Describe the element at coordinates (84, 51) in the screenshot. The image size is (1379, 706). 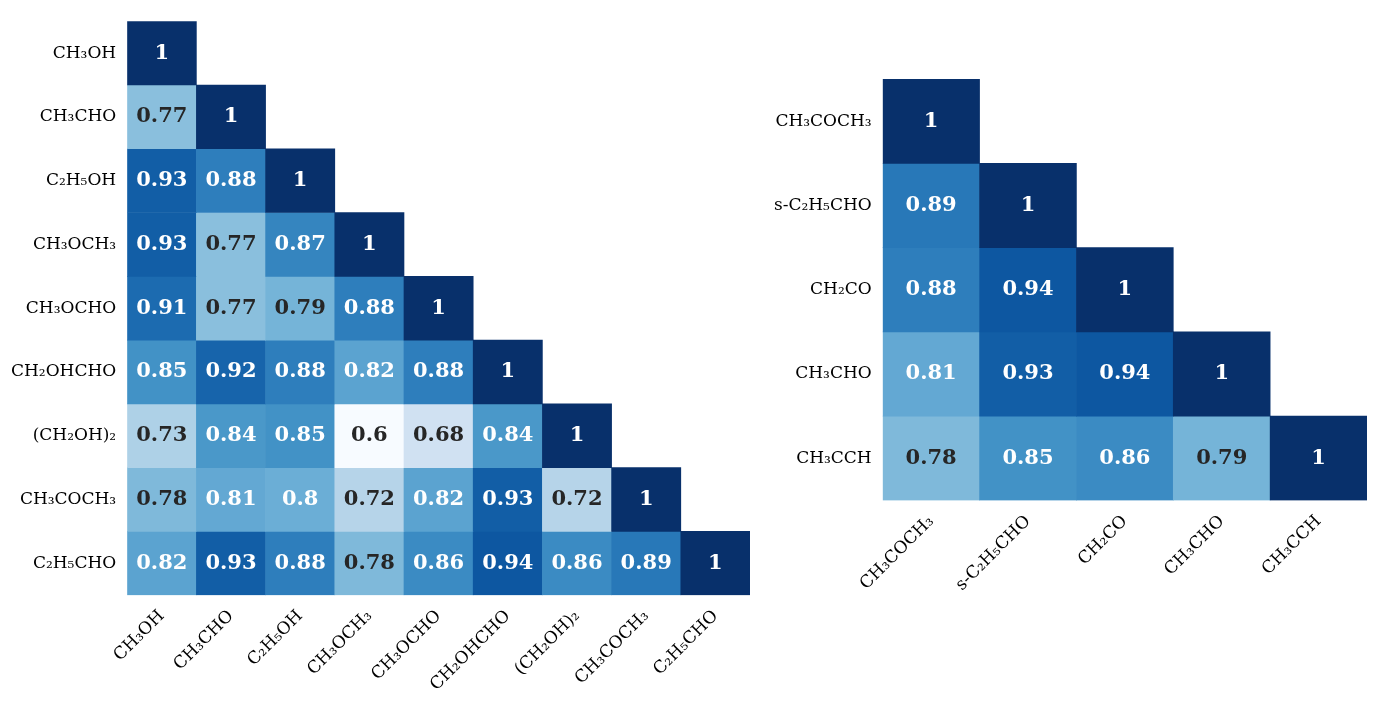
I see `y-tick-label: CH₃OH` at that location.